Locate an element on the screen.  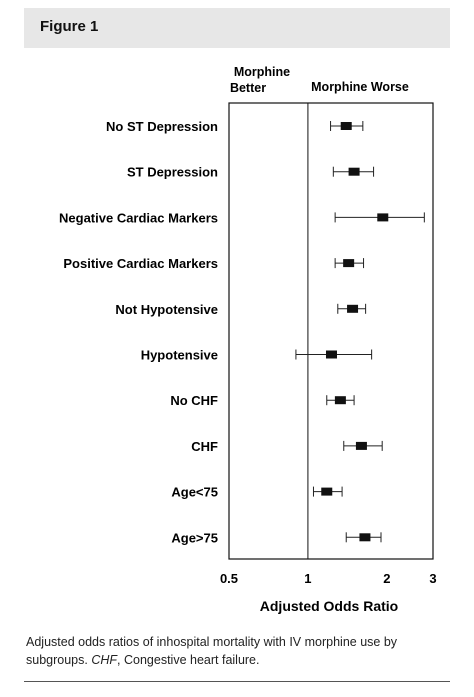
x-tick-label: 2 is located at coordinates (386, 578).